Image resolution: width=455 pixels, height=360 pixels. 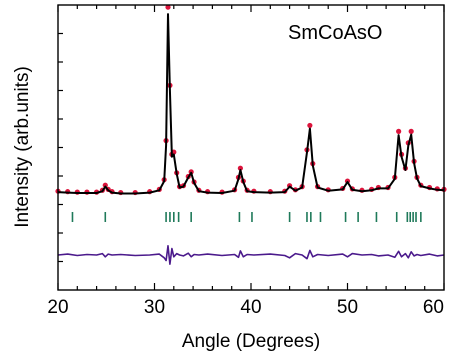 I want to click on difference-line, so click(x=251, y=255).